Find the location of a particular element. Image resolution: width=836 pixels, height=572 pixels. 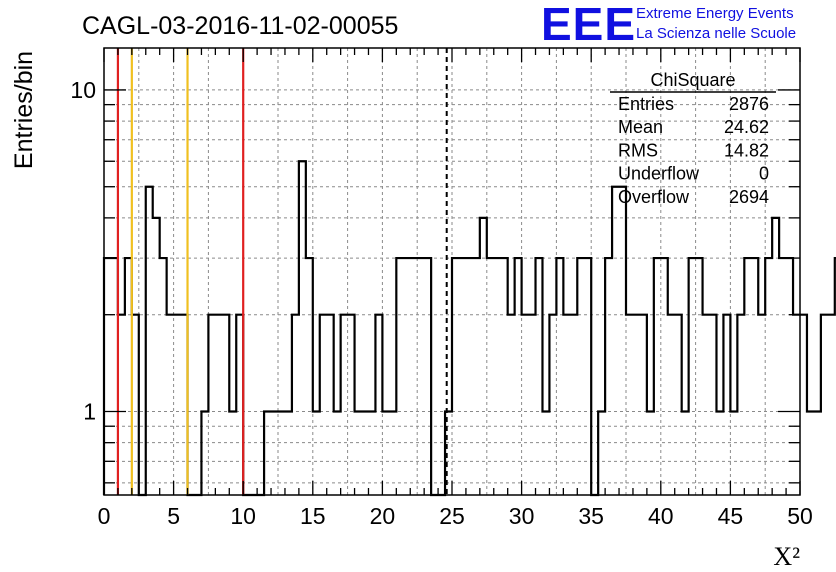

stats-value: 24.62 is located at coordinates (746, 127).